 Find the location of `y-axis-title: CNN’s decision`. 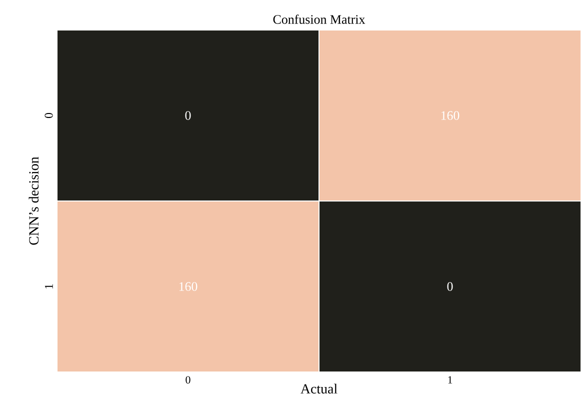

y-axis-title: CNN’s decision is located at coordinates (33, 200).